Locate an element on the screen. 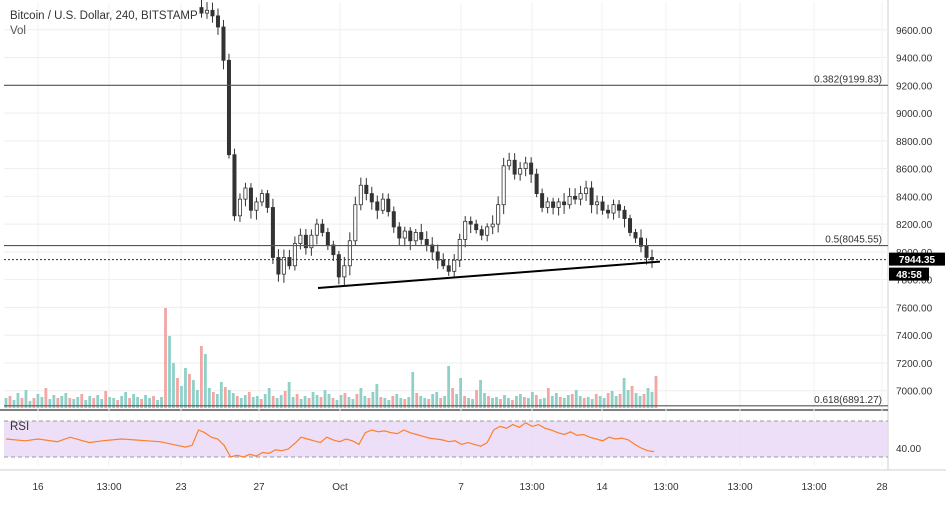 The height and width of the screenshot is (506, 946). rsi-layer is located at coordinates (330, 440).